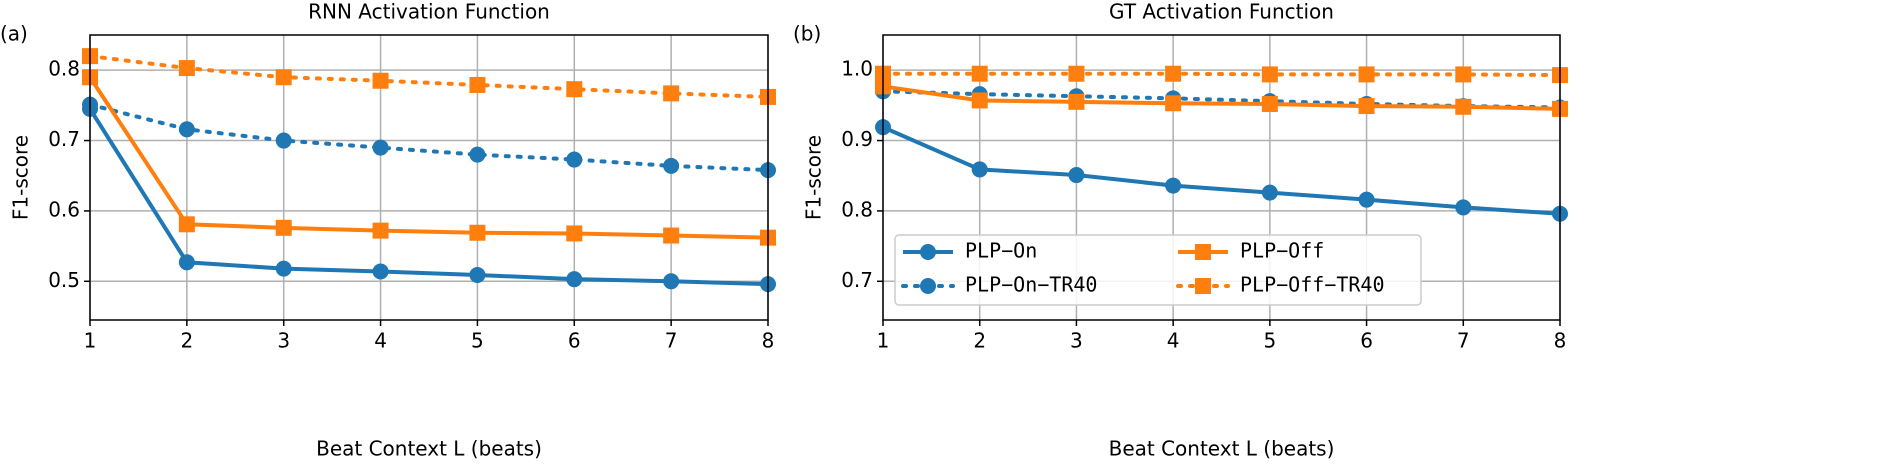  Describe the element at coordinates (64, 280) in the screenshot. I see `y-tick-label: 0.5` at that location.